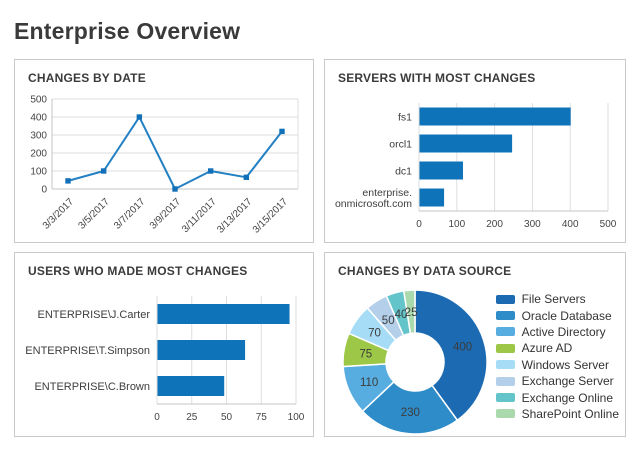 The image size is (640, 450). Describe the element at coordinates (94, 214) in the screenshot. I see `x-tick-label: 3/5/2017` at that location.